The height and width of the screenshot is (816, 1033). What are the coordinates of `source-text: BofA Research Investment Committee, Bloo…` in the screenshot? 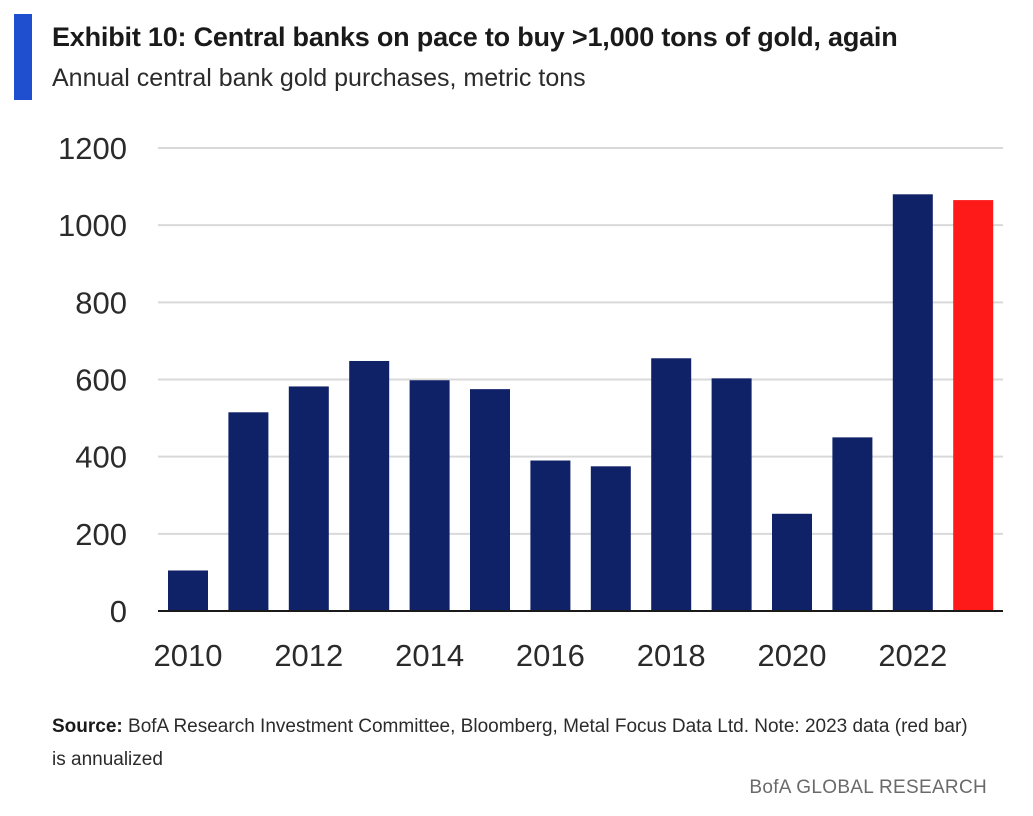 It's located at (510, 743).